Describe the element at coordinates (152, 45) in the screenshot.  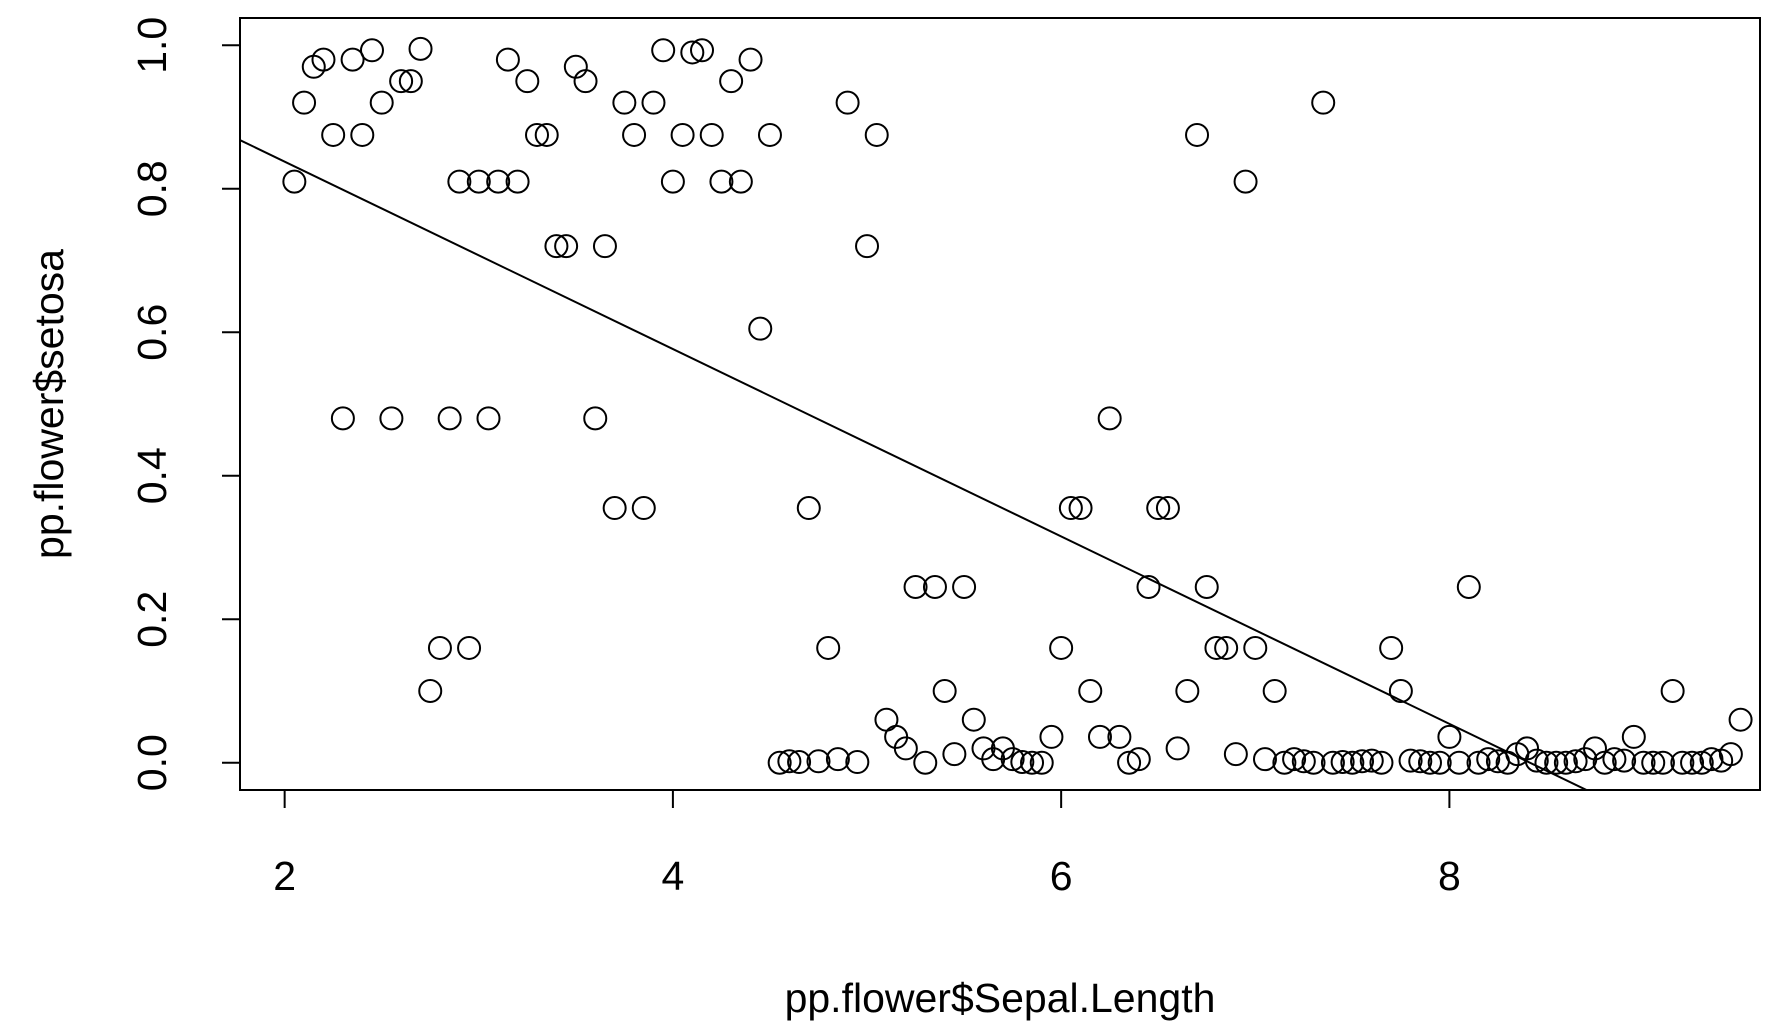
I see `y-tick-label-1.0: 1.0` at that location.